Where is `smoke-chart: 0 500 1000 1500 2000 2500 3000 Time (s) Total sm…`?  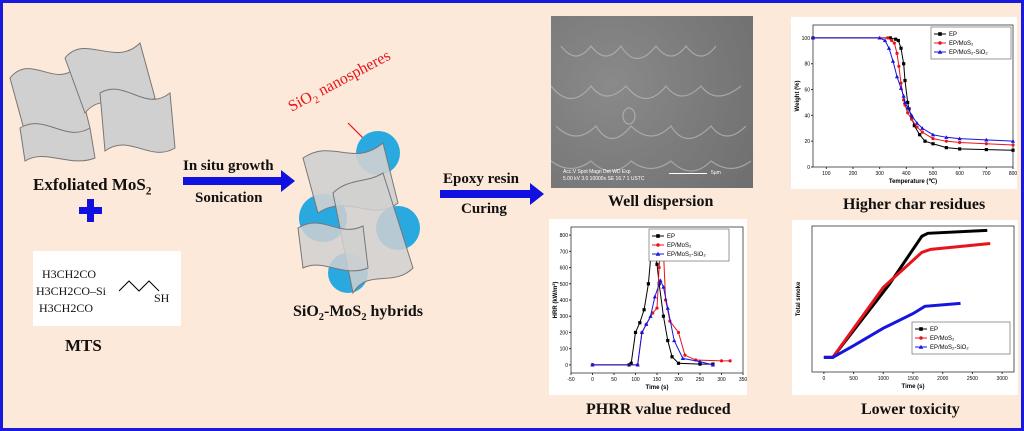
smoke-chart: 0 500 1000 1500 2000 2500 3000 Time (s) Total sm… is located at coordinates (905, 307).